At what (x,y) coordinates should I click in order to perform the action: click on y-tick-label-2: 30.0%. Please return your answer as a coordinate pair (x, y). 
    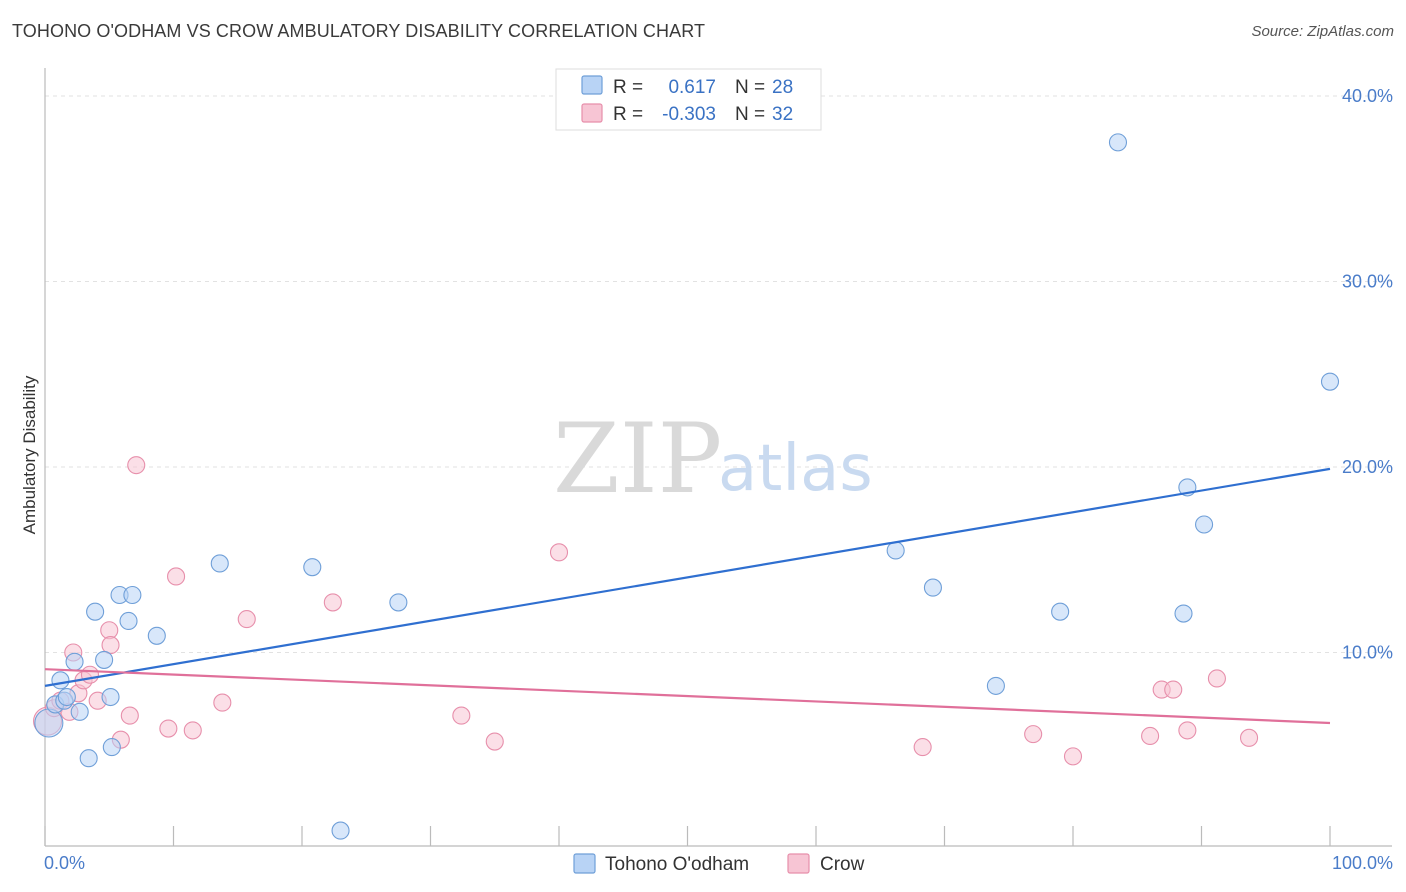
    Looking at the image, I should click on (1367, 282).